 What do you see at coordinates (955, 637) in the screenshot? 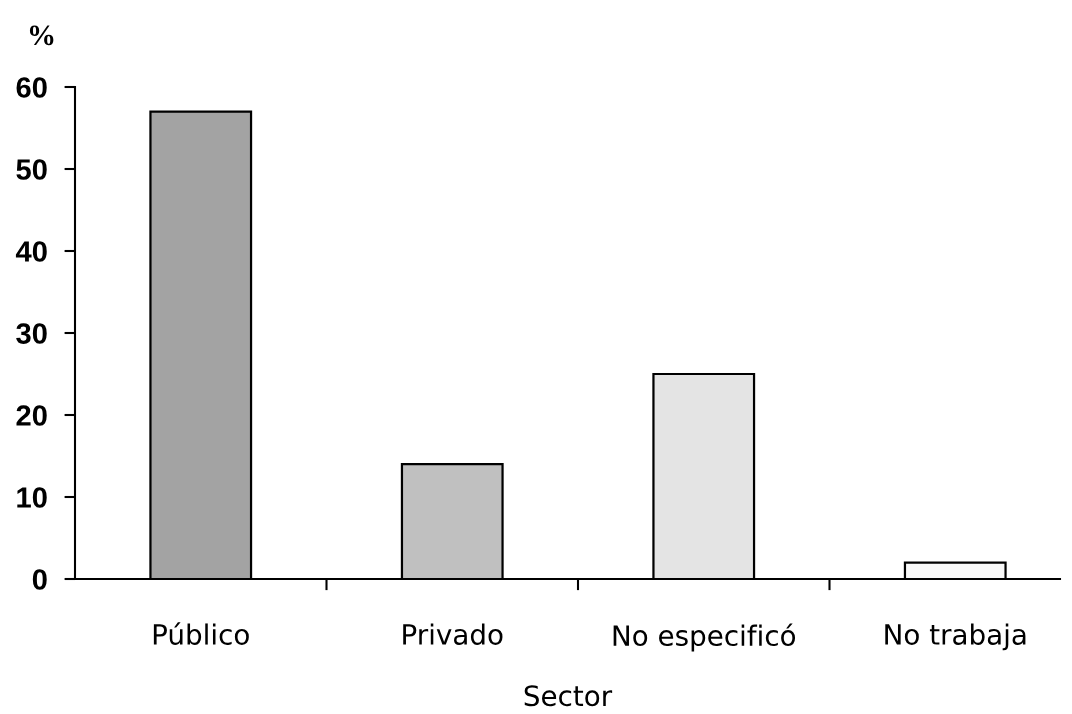
I see `x-tick-label: No trabaja` at bounding box center [955, 637].